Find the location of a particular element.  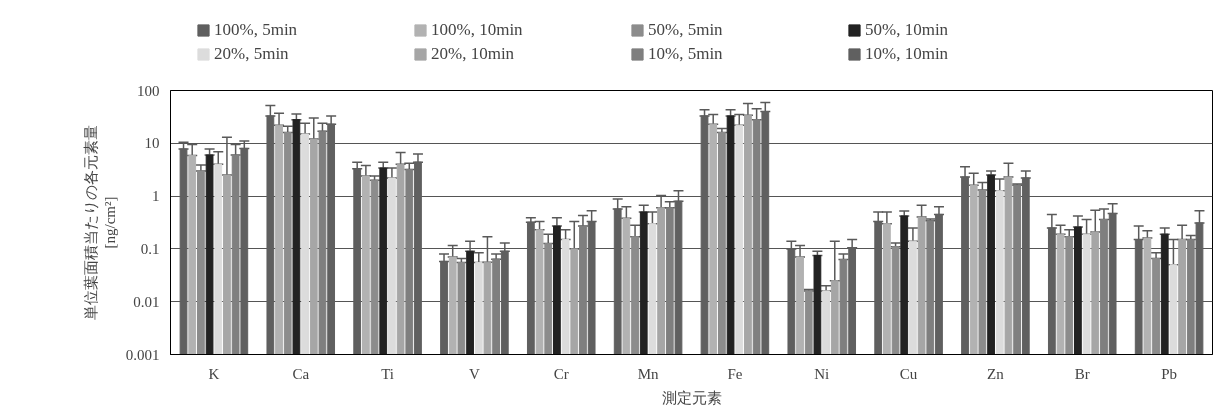

legend-label: 20%, 5min is located at coordinates (252, 54).